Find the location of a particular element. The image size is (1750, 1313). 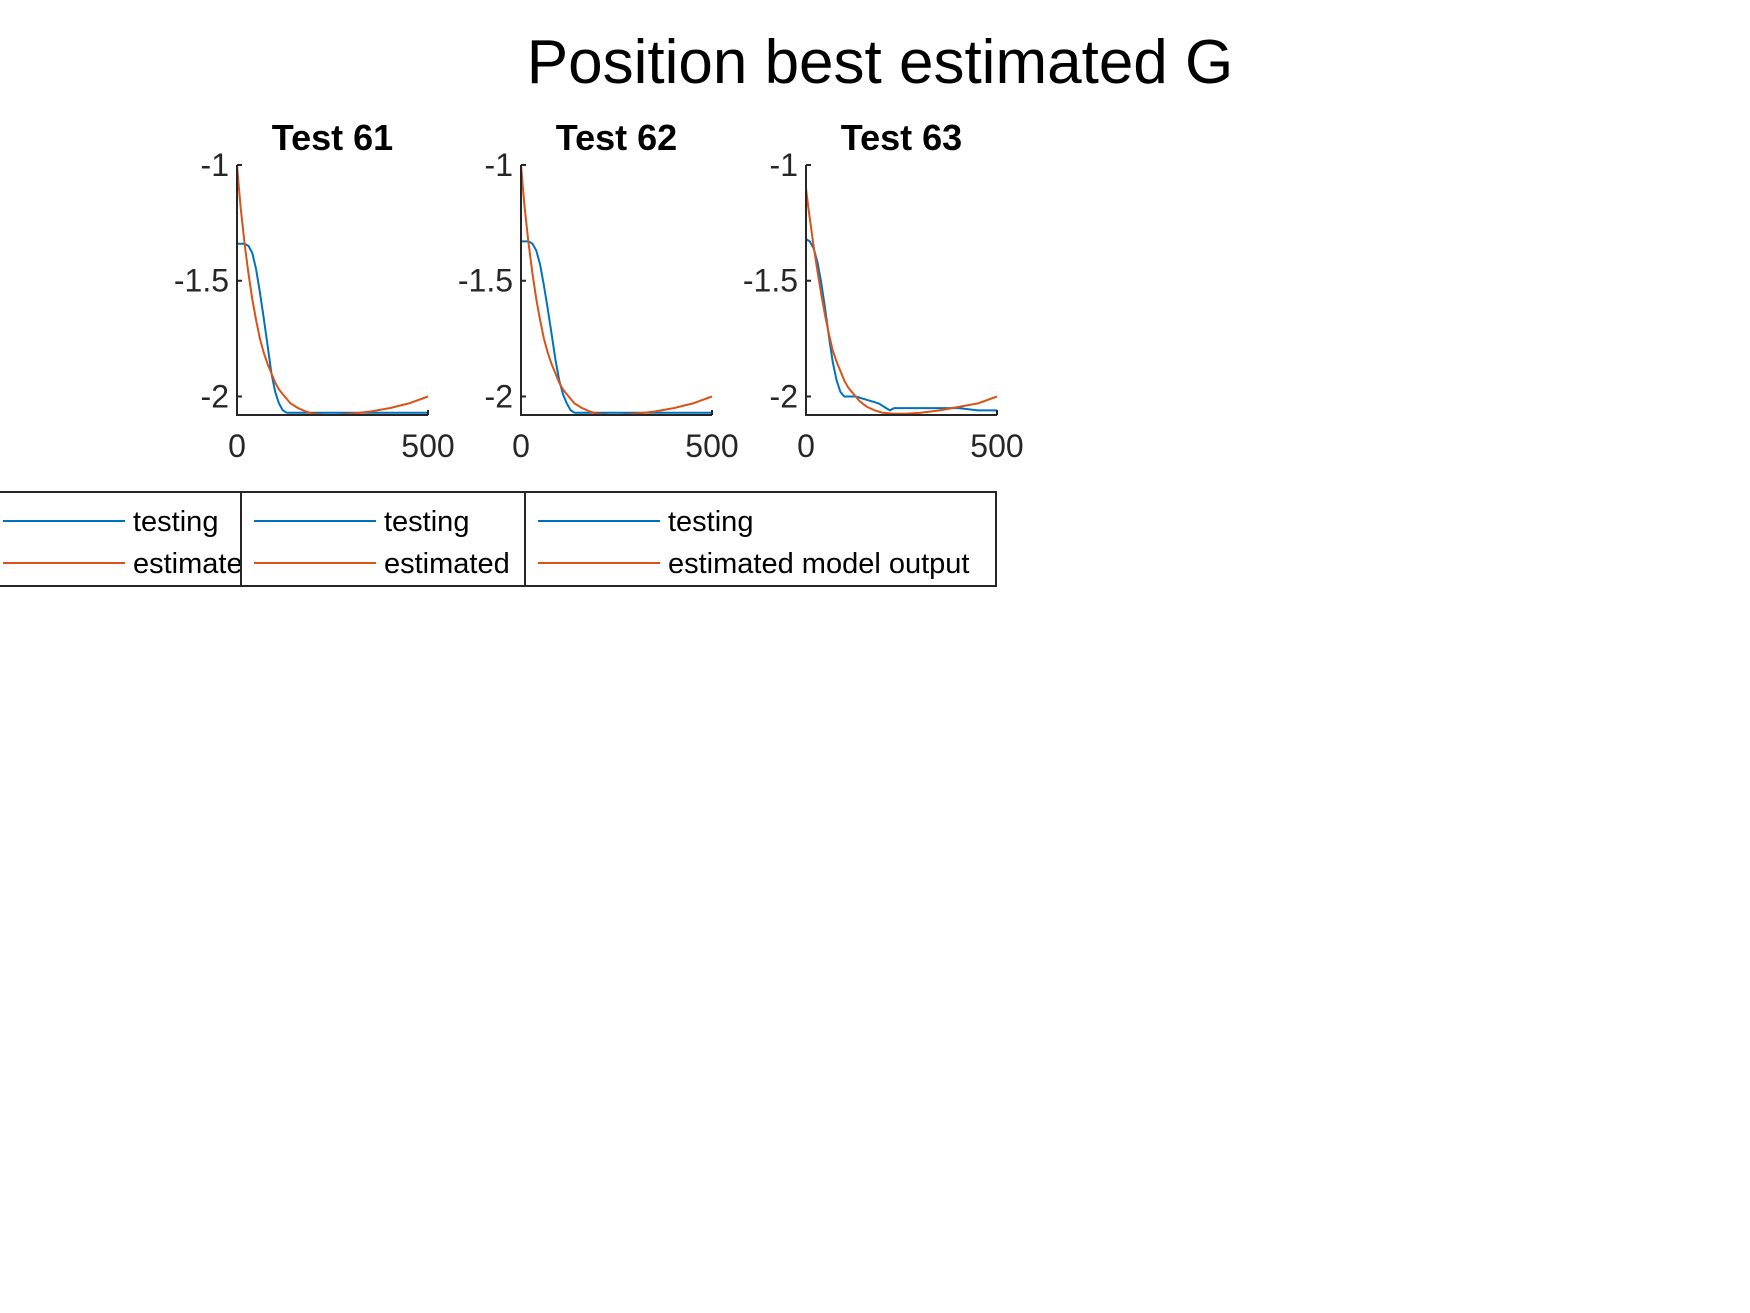

legend-3: testing estimated model output is located at coordinates (760, 539).